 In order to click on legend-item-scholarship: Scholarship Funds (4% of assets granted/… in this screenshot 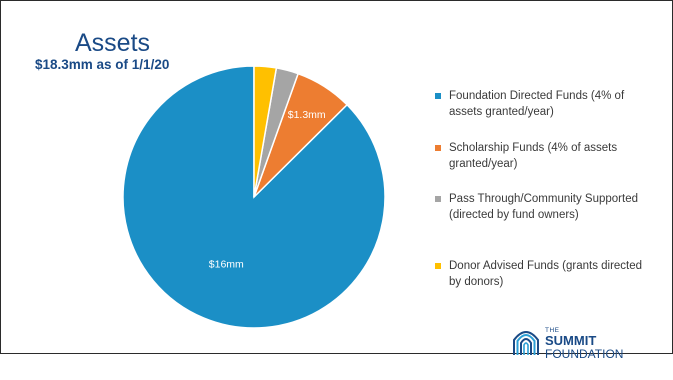, I will do `click(540, 156)`.